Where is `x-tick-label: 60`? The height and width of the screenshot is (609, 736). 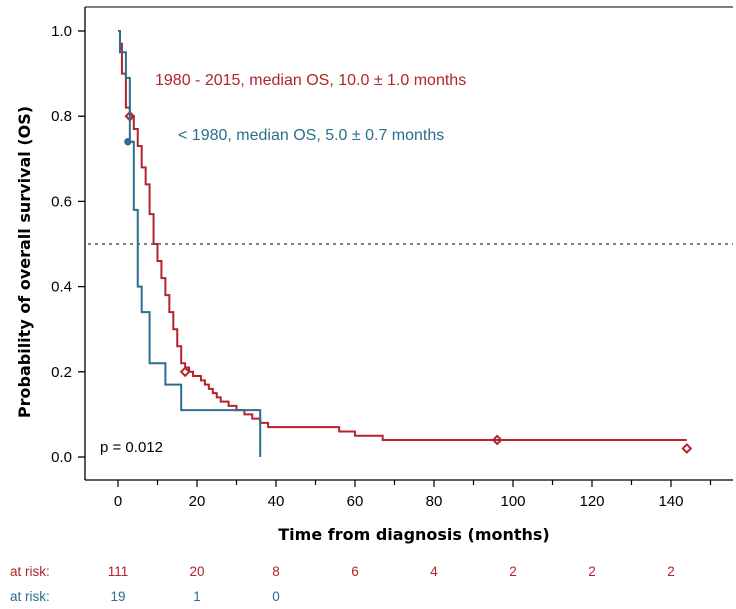 x-tick-label: 60 is located at coordinates (355, 501).